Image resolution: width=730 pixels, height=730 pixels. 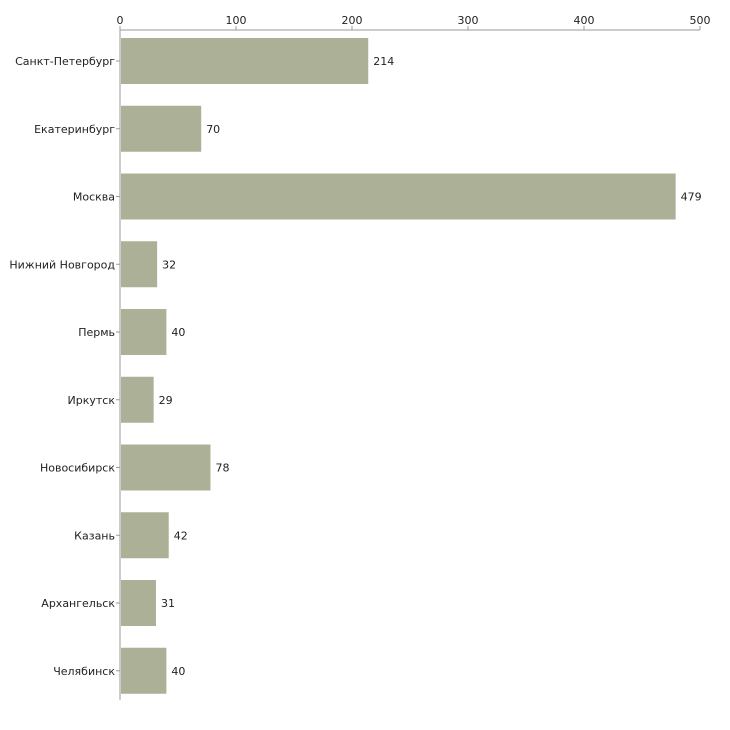 I want to click on bar-value-label: 31, so click(x=168, y=603).